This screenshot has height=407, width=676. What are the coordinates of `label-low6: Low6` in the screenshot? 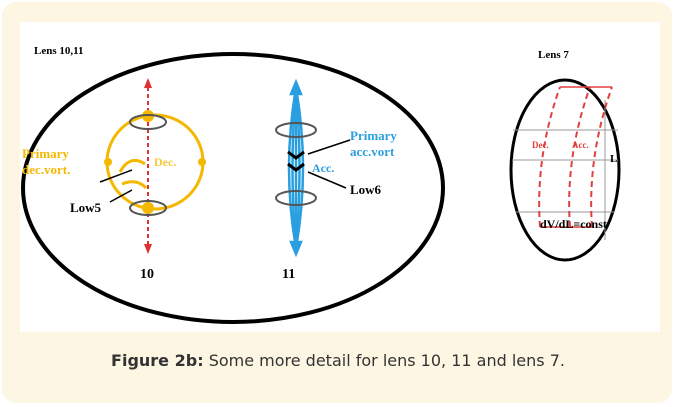 It's located at (366, 189).